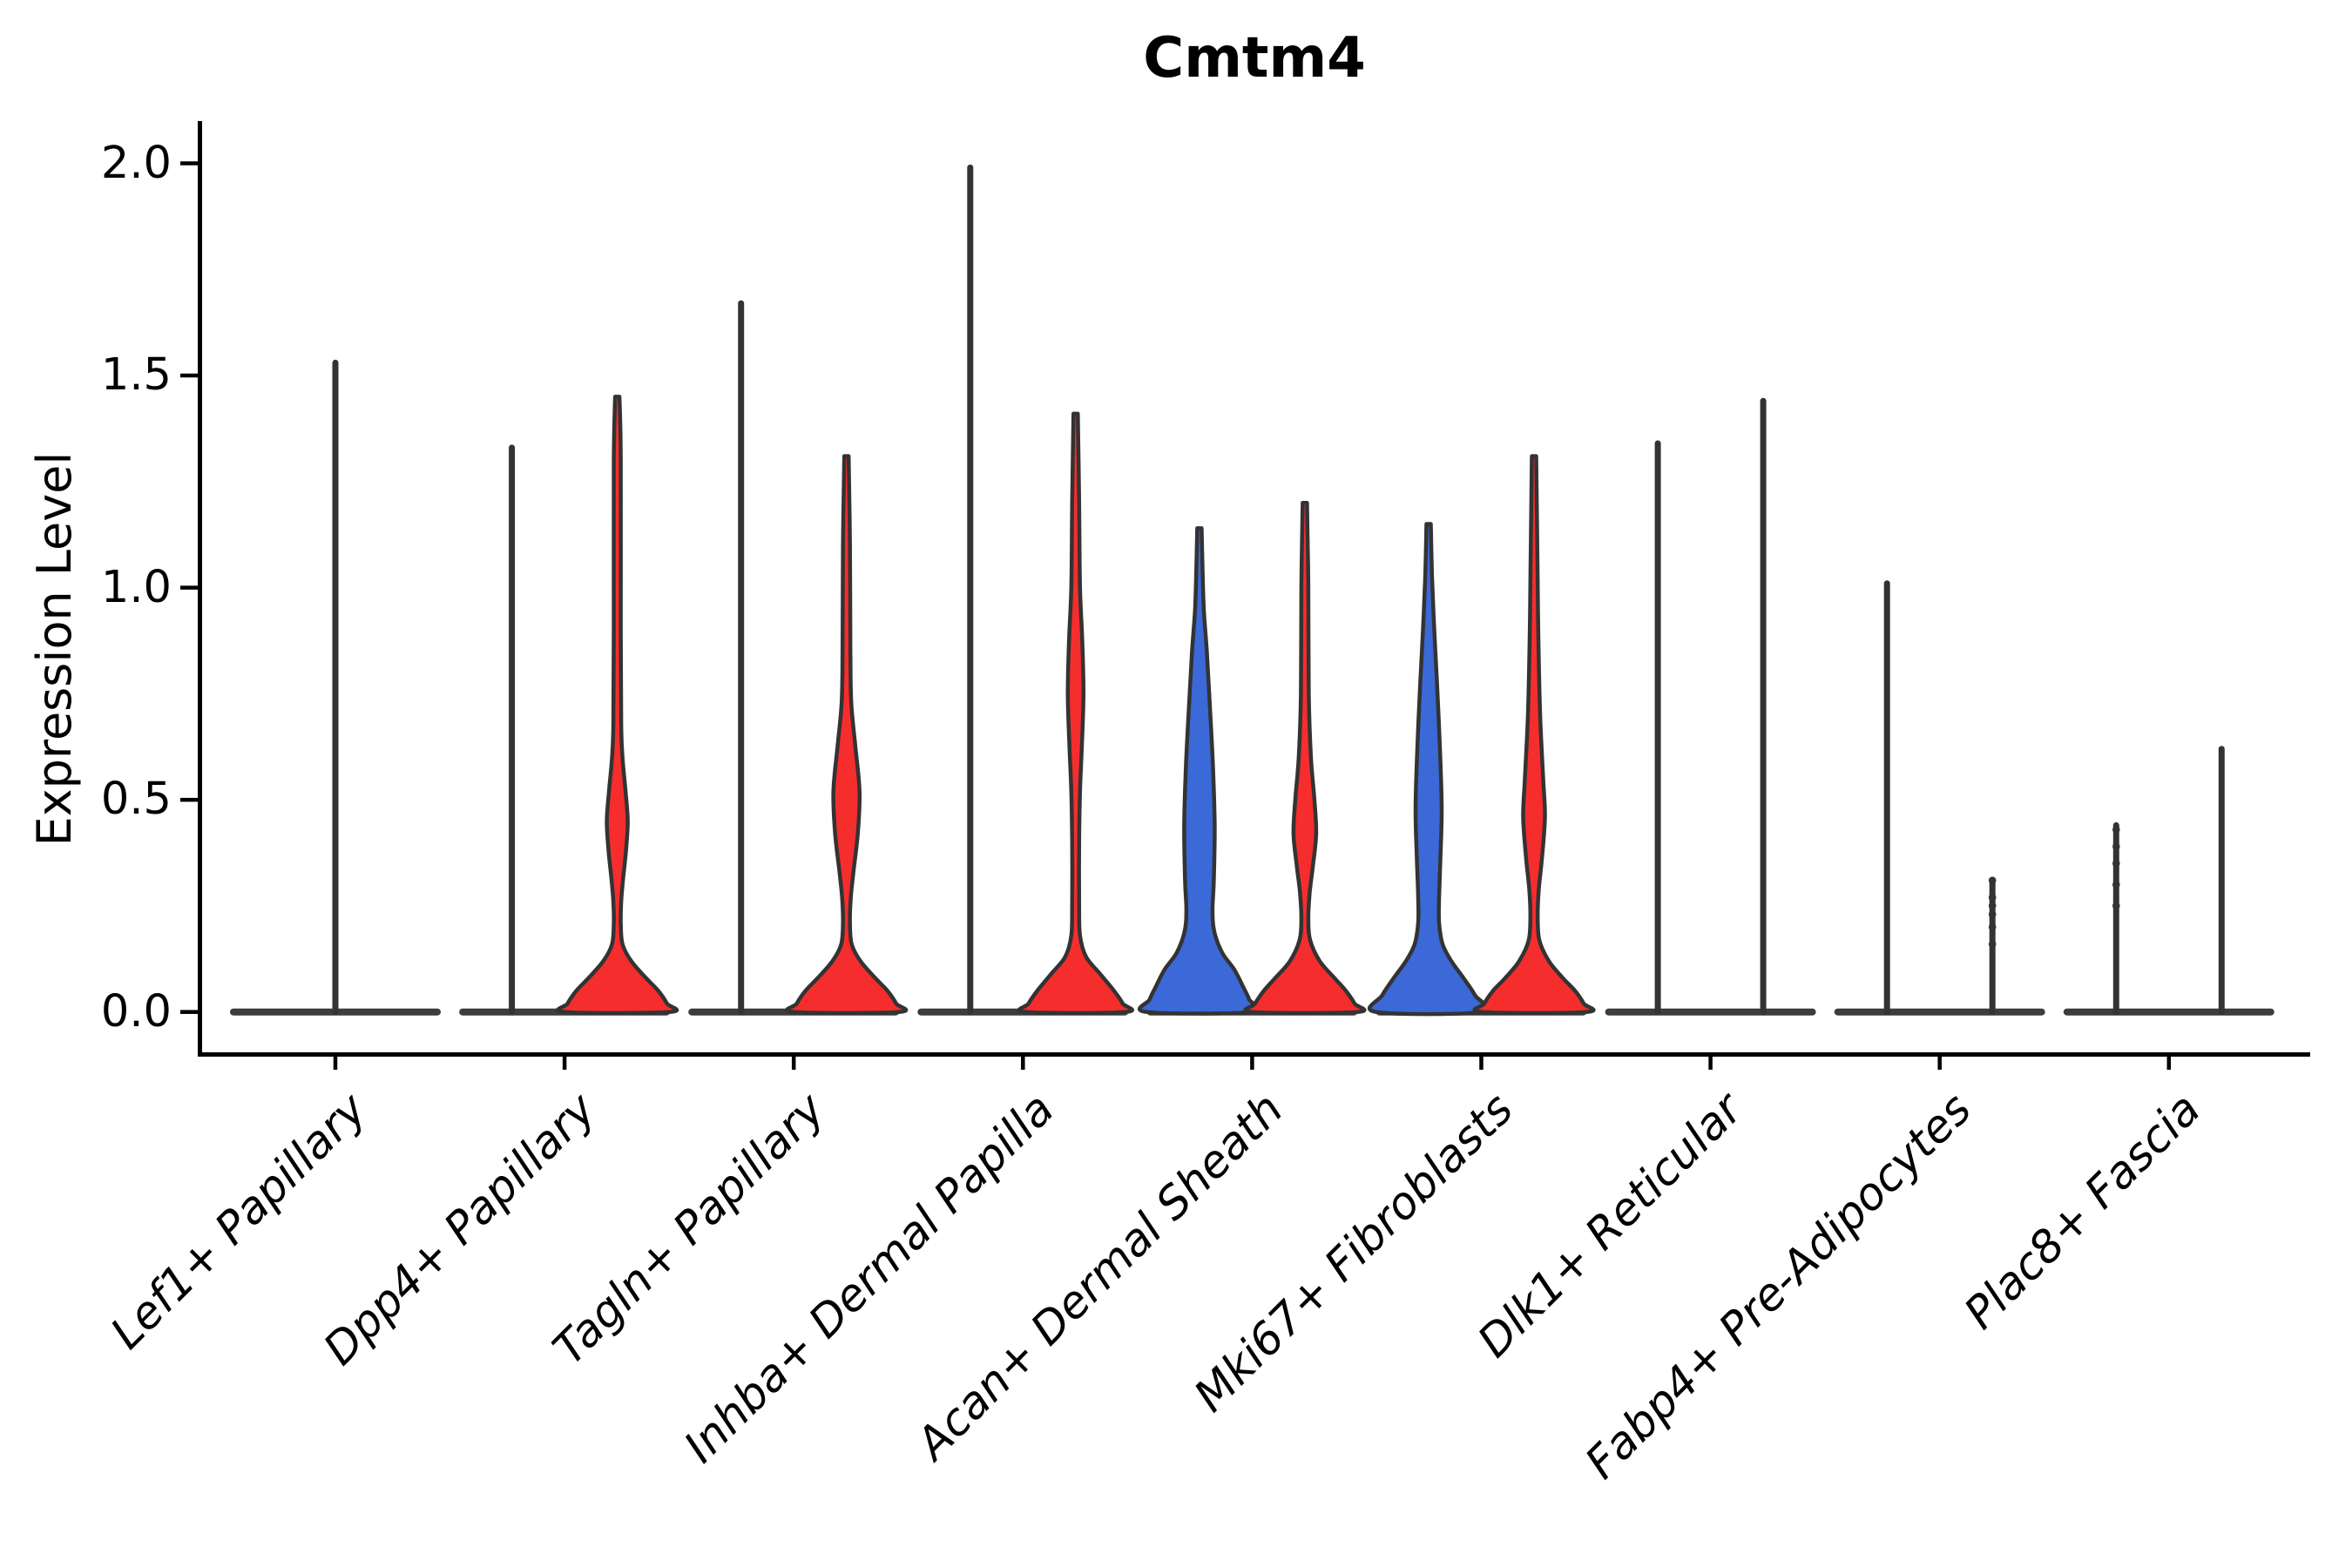 Image resolution: width=2352 pixels, height=1568 pixels. What do you see at coordinates (1254, 1054) in the screenshot?
I see `x-axis-spine` at bounding box center [1254, 1054].